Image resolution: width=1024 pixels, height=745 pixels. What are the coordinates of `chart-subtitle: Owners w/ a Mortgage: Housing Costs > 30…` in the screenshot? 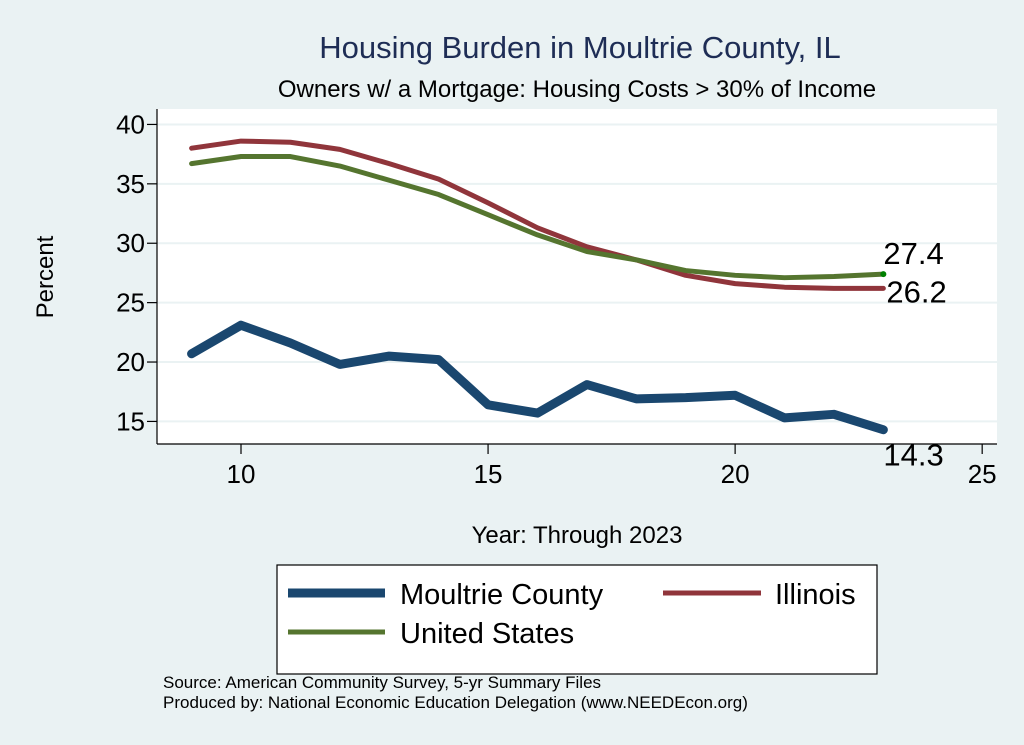 It's located at (577, 89).